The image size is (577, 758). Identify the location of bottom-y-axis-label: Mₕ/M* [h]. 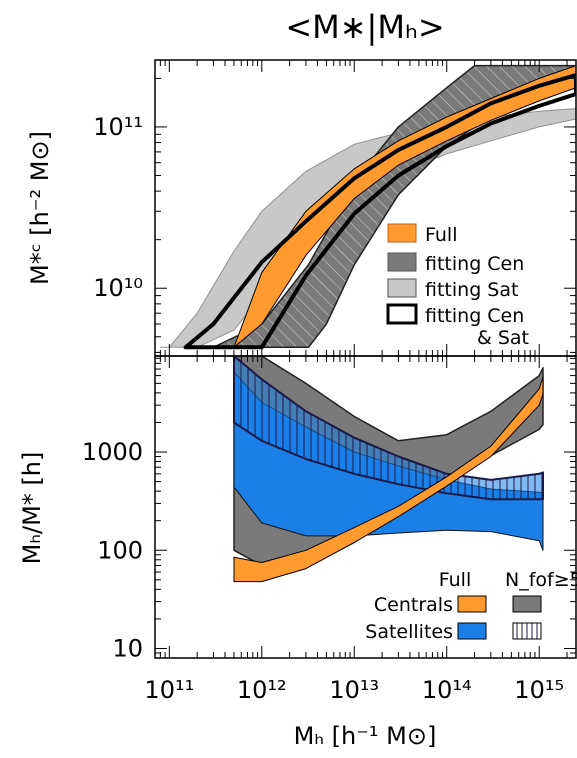
(32, 508).